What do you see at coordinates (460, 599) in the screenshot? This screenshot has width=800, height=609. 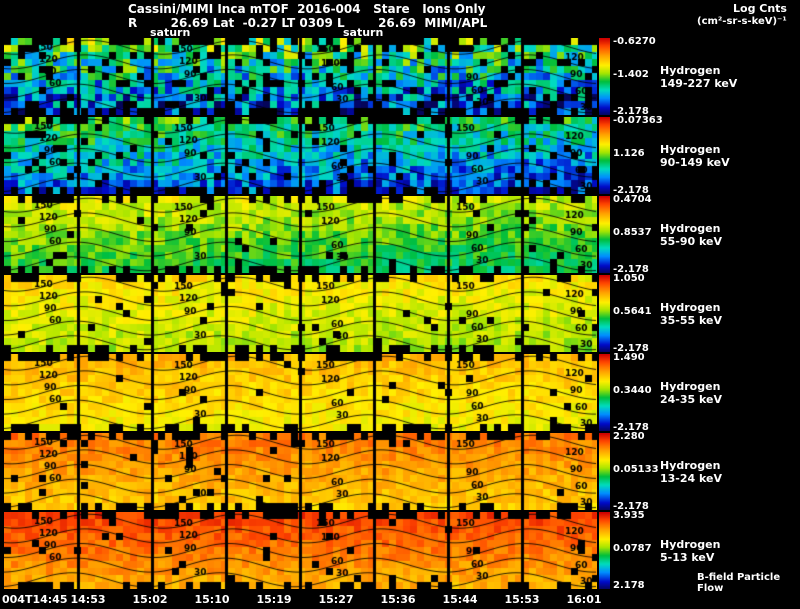 I see `time-tick-label: 15:44` at bounding box center [460, 599].